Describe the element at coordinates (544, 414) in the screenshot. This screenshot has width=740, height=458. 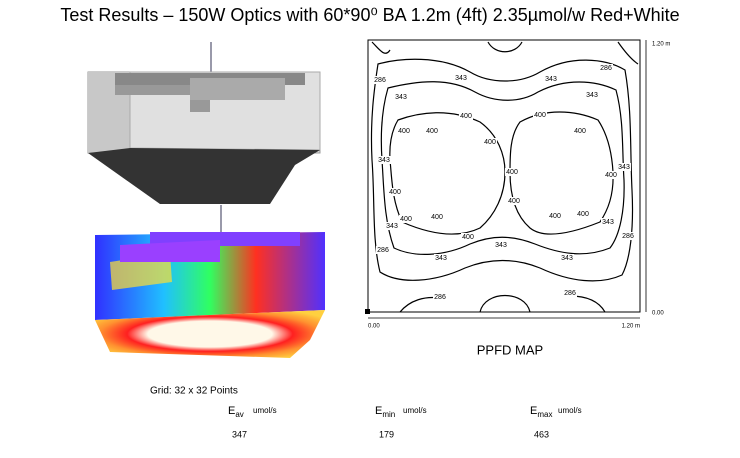
I see `stat-sub: max` at that location.